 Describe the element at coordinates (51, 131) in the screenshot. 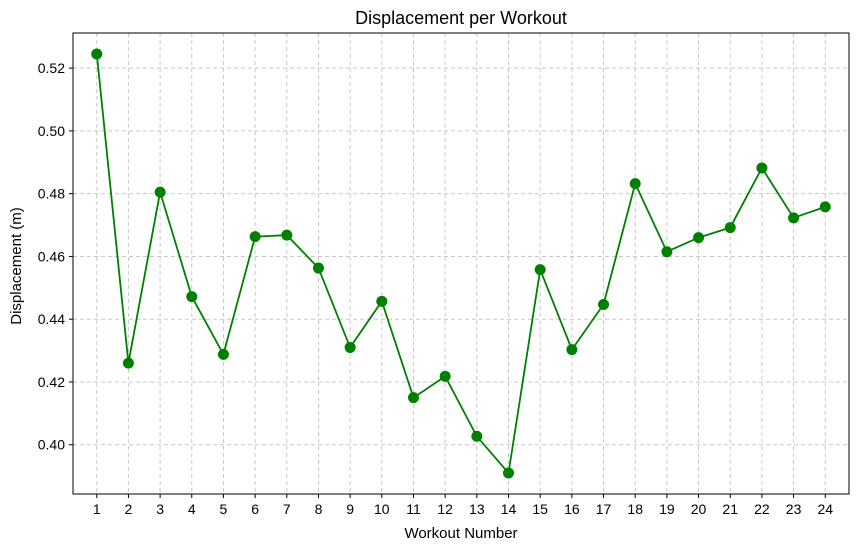

I see `y-tick-label: 0.50` at that location.